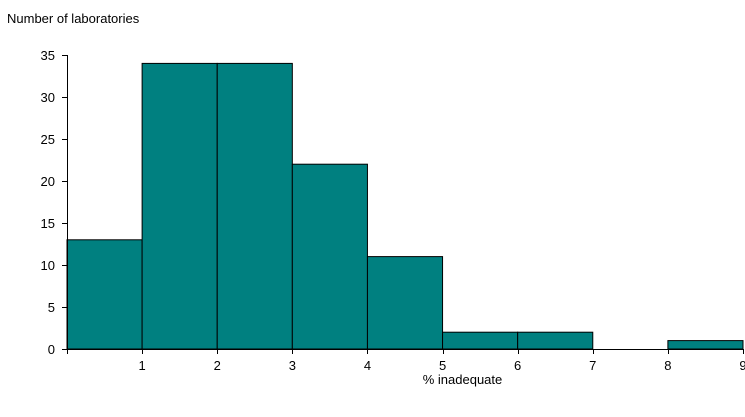  Describe the element at coordinates (48, 55) in the screenshot. I see `y-tick-label: 35` at that location.